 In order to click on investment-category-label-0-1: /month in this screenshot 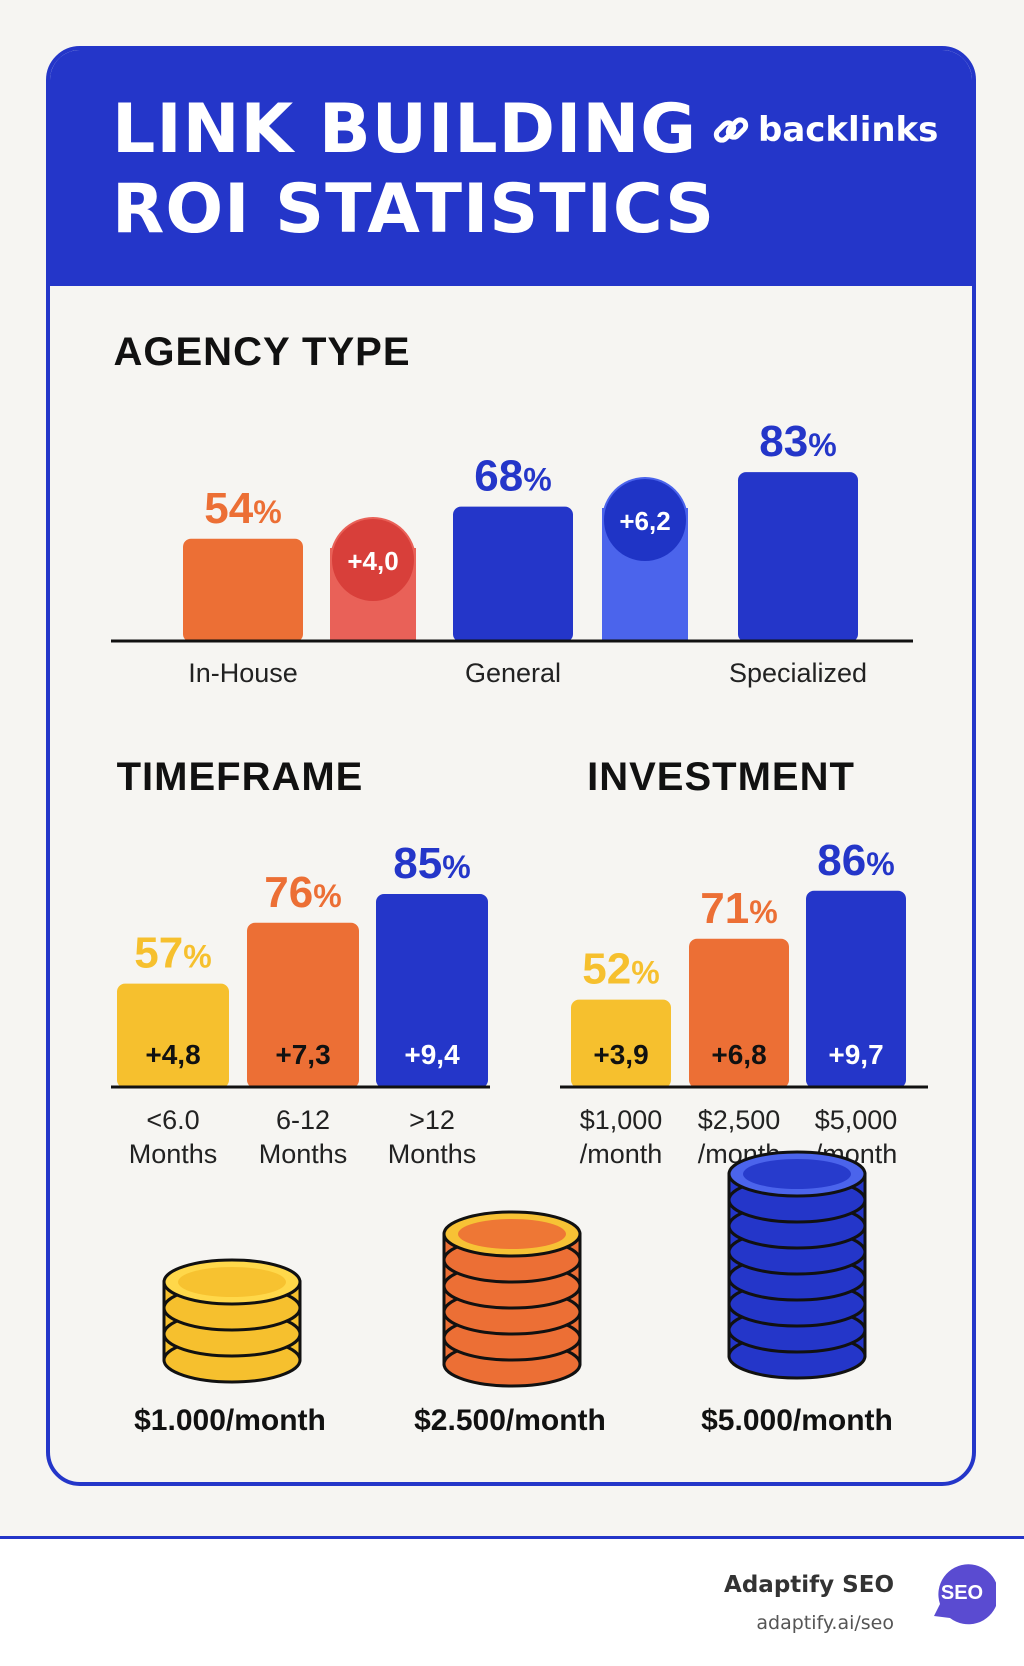, I will do `click(621, 1154)`.